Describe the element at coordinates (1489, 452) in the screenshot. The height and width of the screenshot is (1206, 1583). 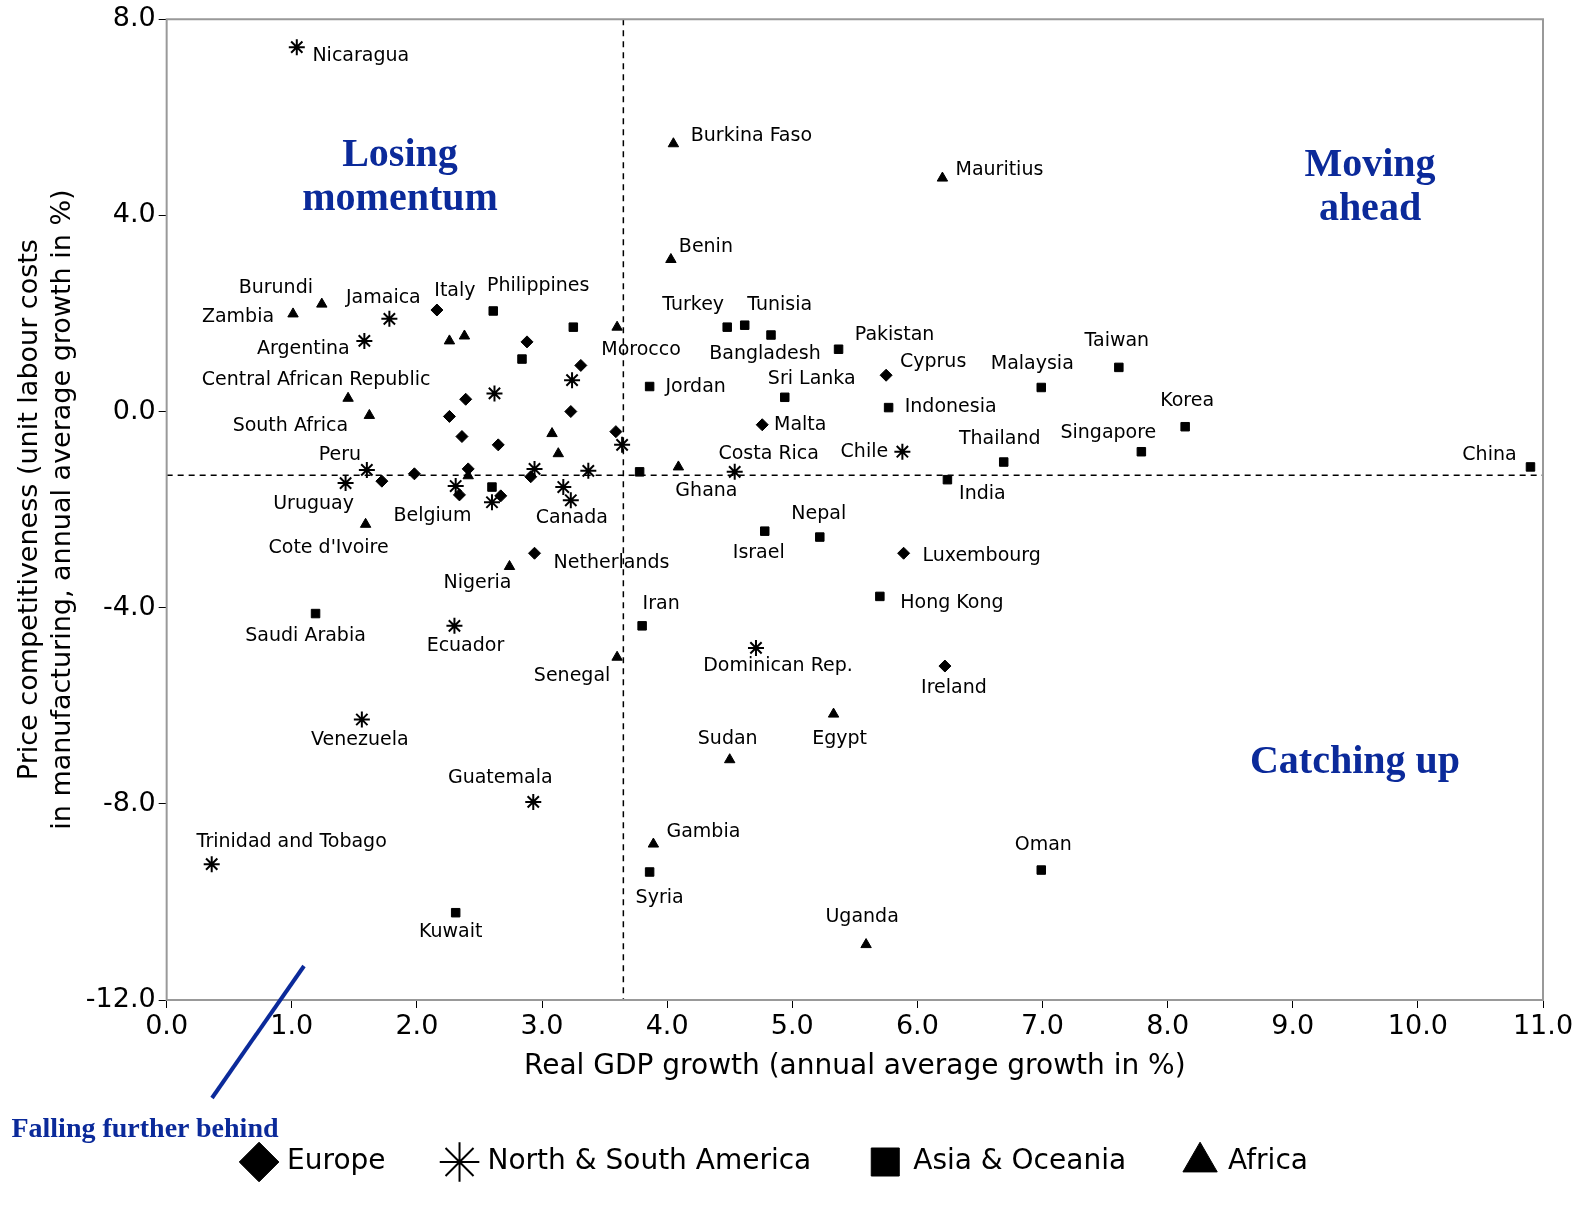
I see `annotation: China` at that location.